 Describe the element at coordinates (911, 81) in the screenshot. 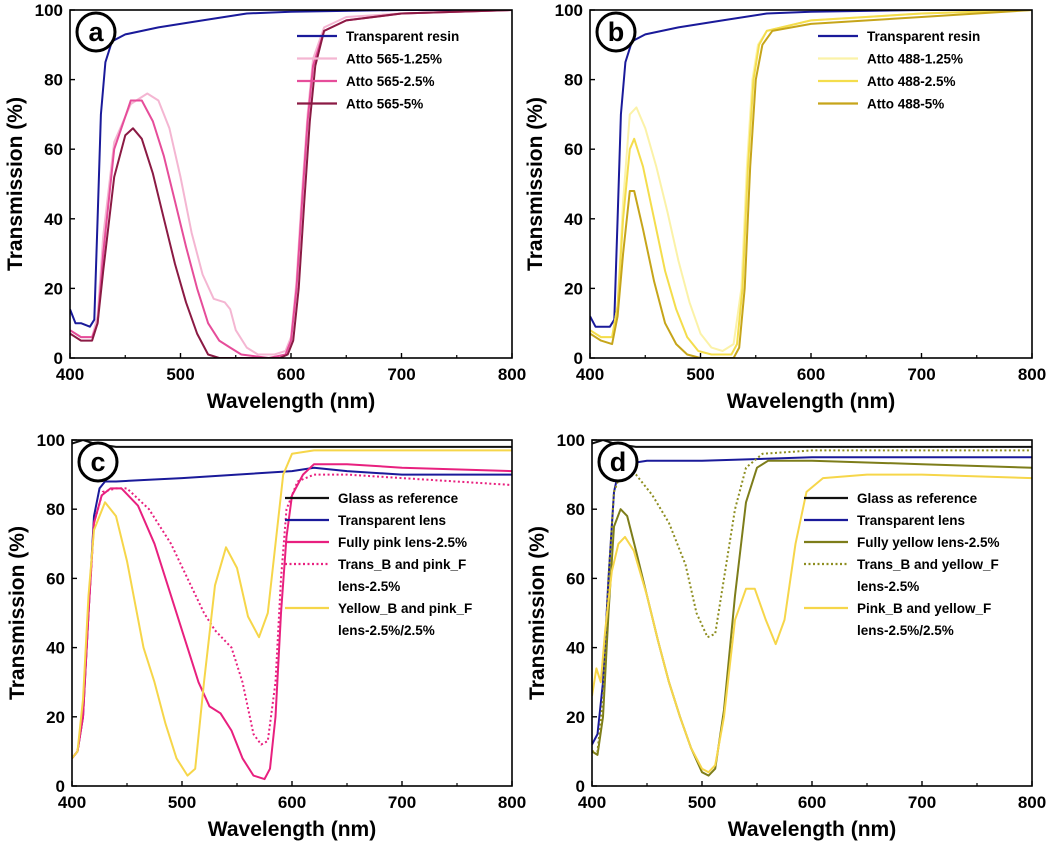

I see `legend-label: Atto 488-2.5%` at that location.